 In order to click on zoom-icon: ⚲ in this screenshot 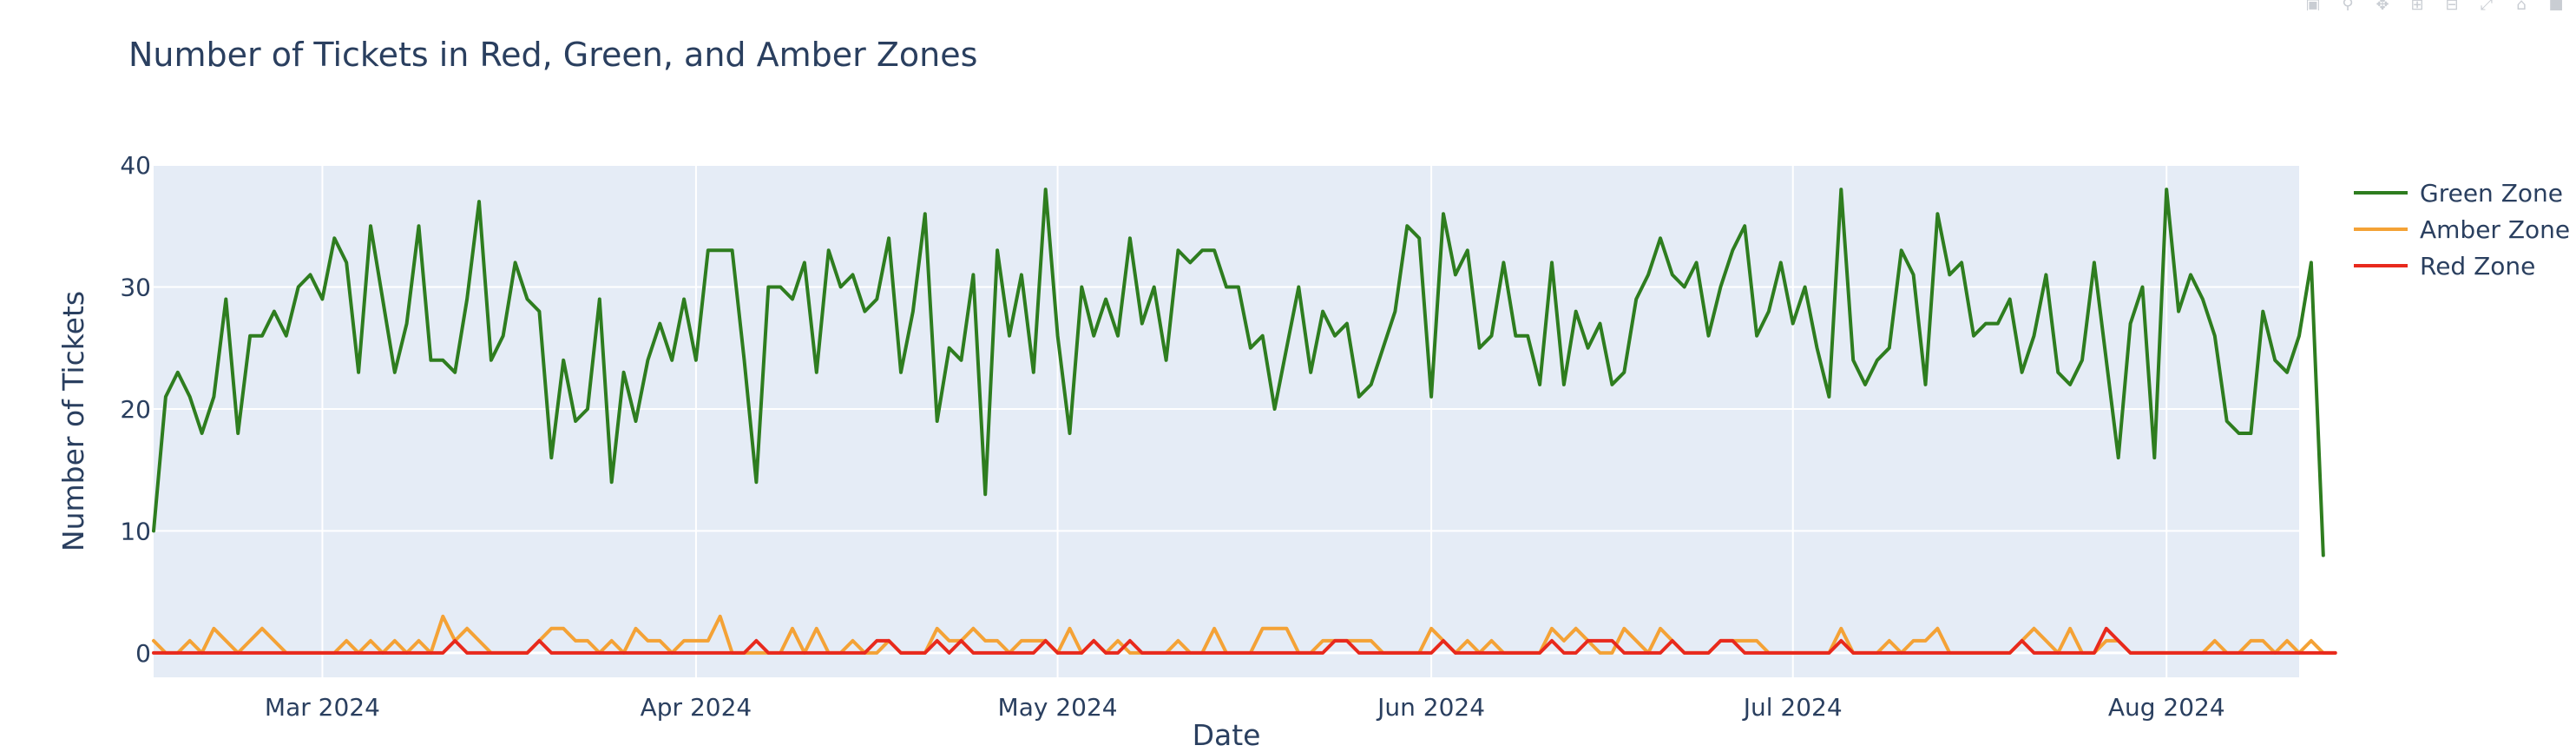, I will do `click(2348, 5)`.